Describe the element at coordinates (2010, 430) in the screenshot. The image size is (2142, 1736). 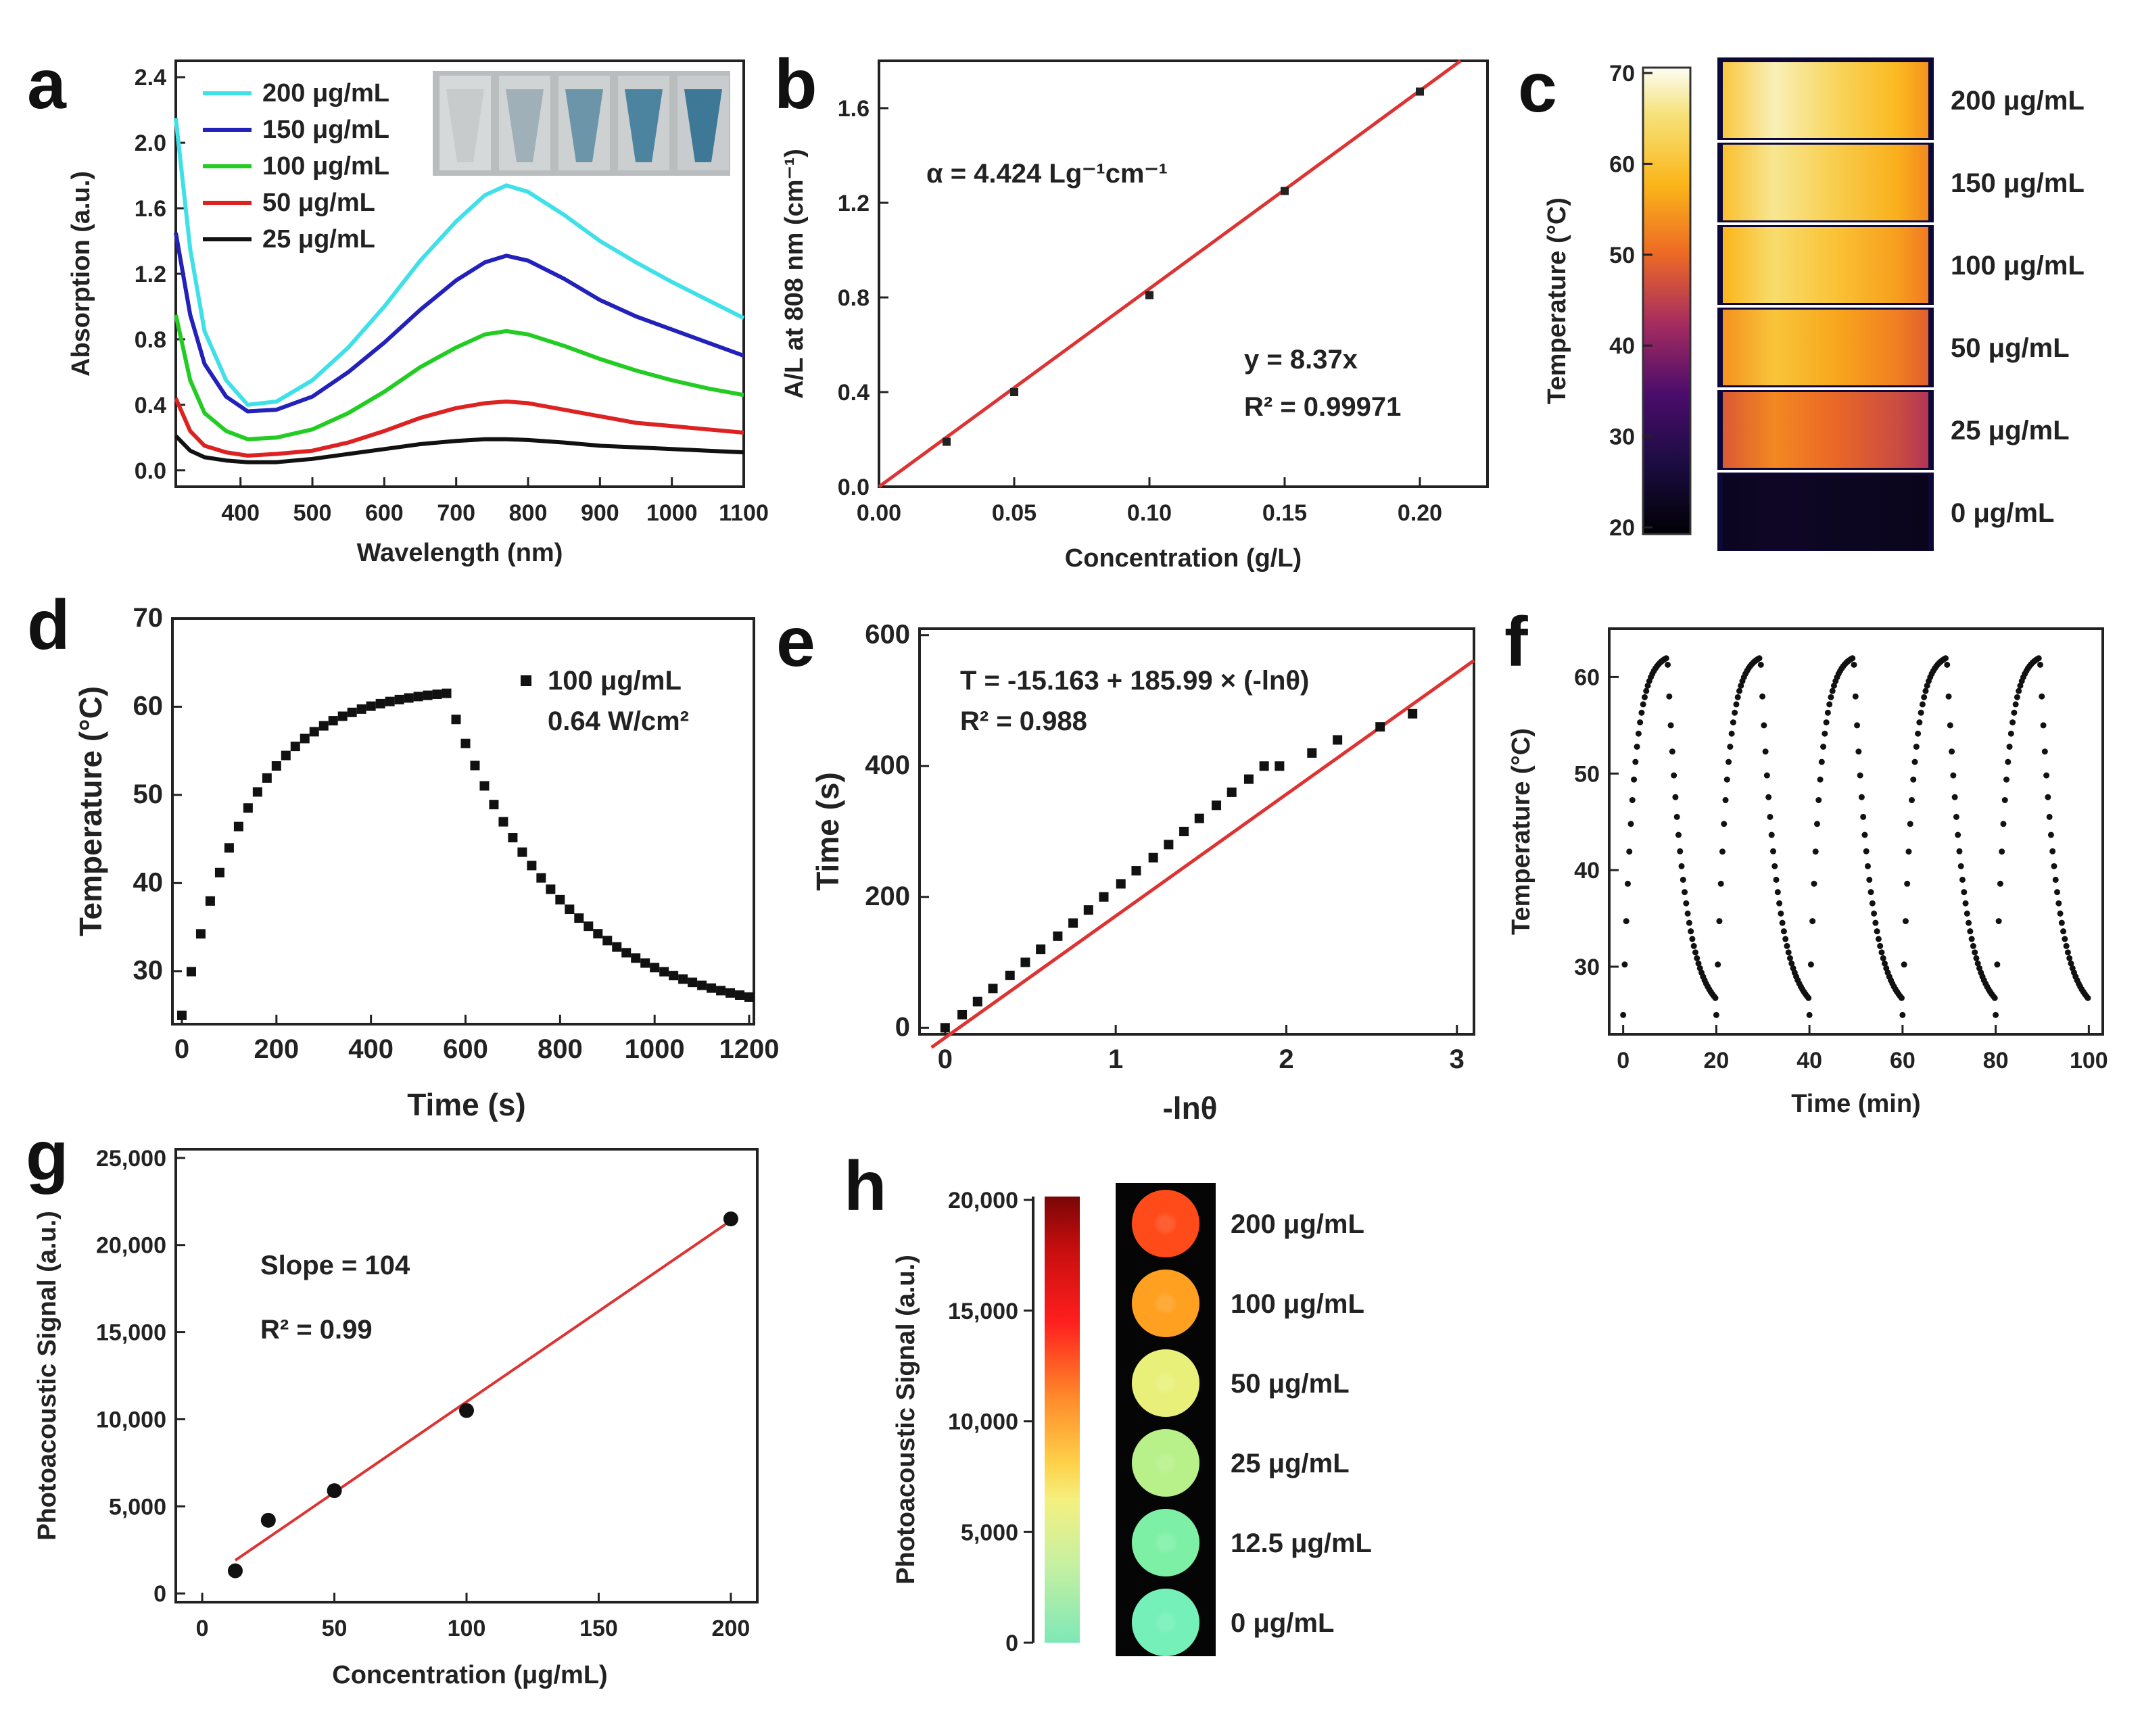
I see `row-label: 25 μg/mL` at that location.